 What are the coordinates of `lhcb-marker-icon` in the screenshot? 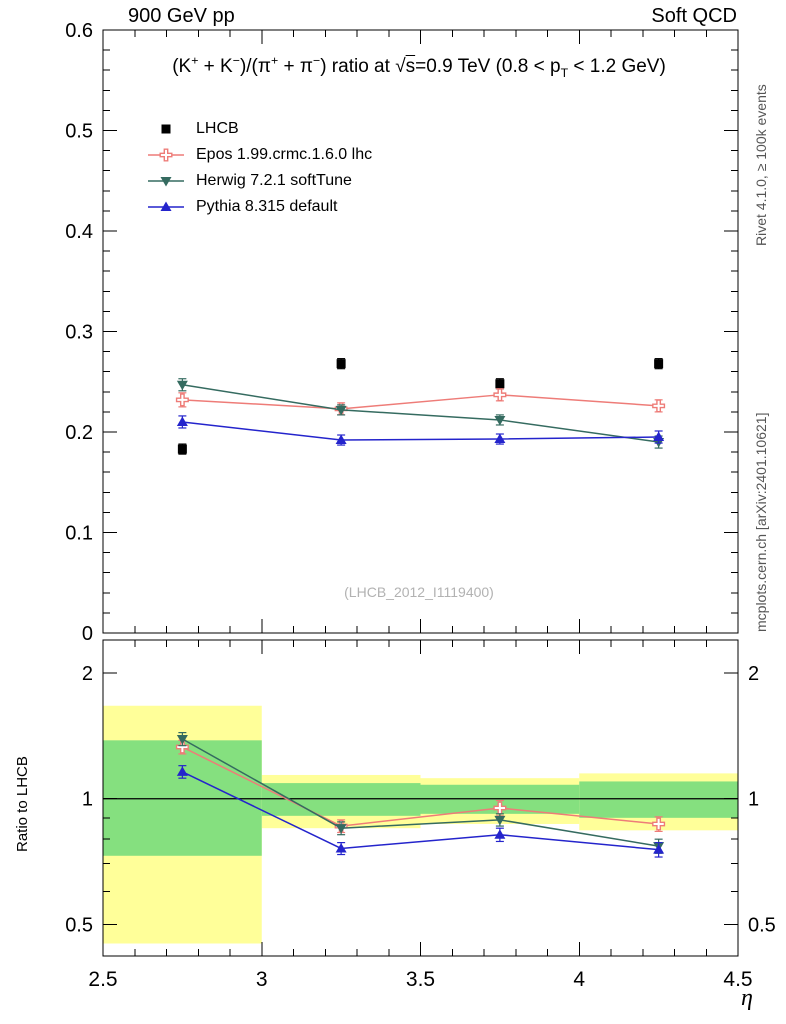 It's located at (166, 129).